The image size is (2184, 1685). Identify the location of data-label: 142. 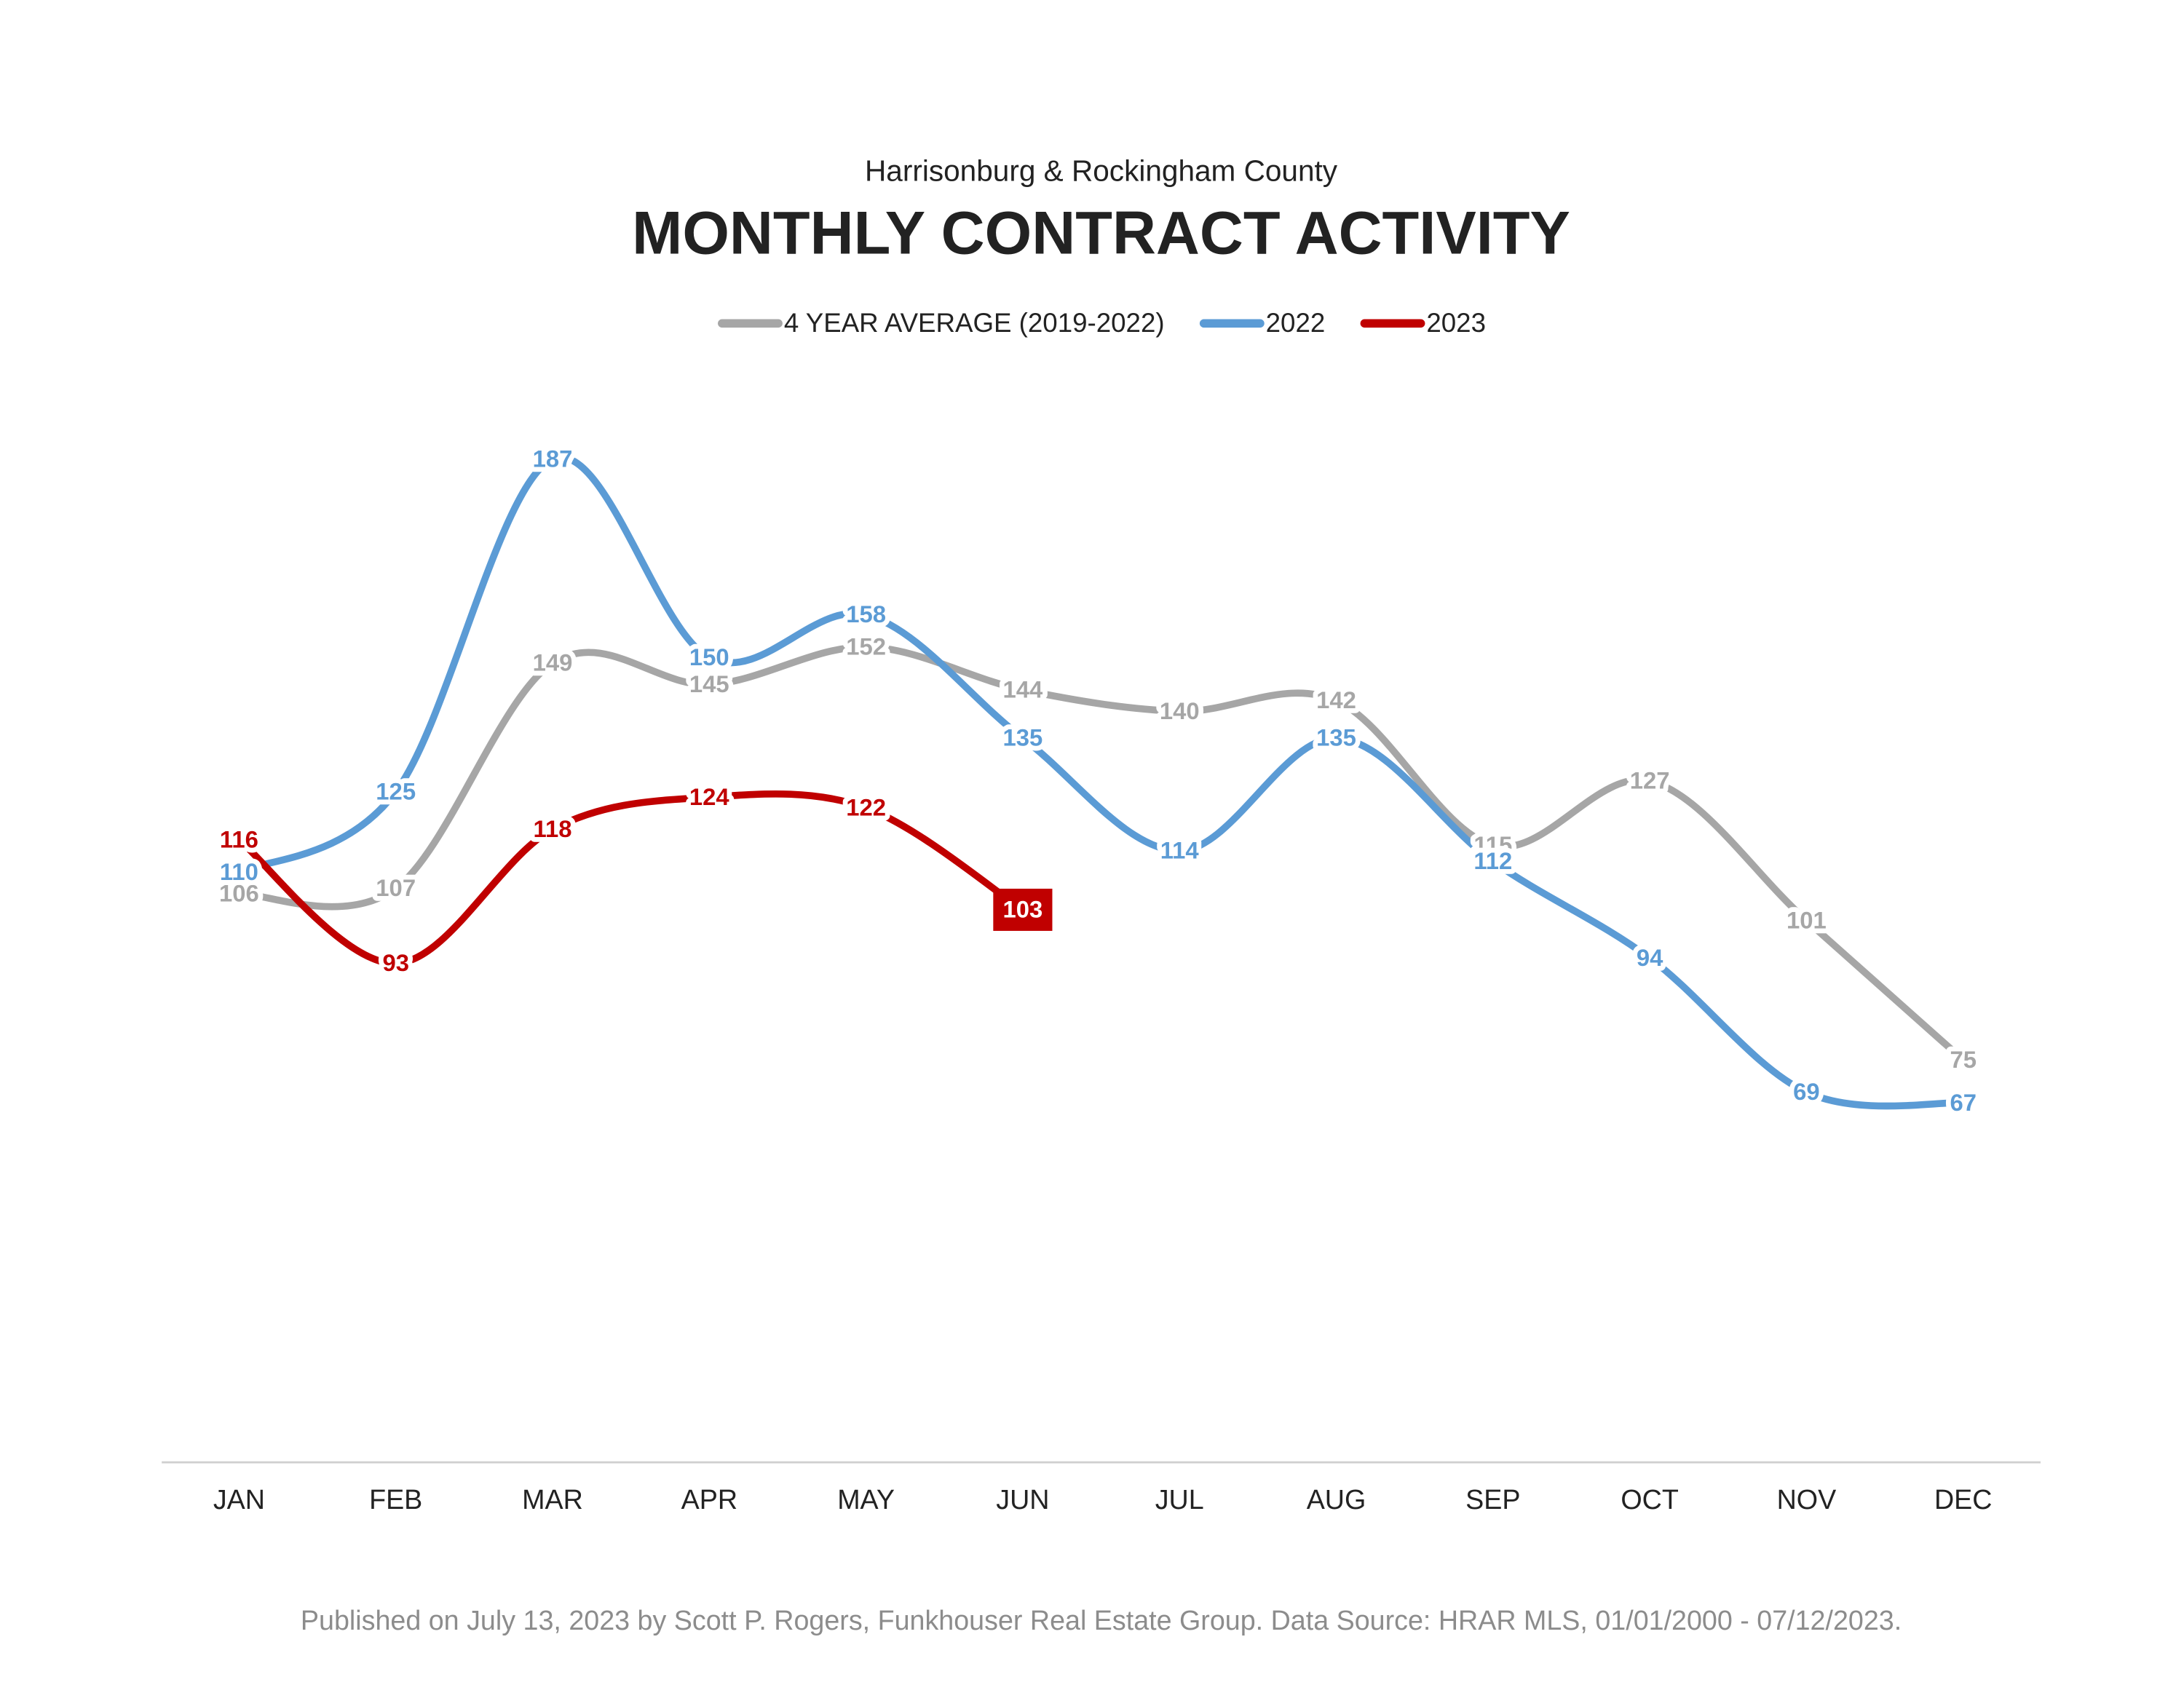
(1336, 699).